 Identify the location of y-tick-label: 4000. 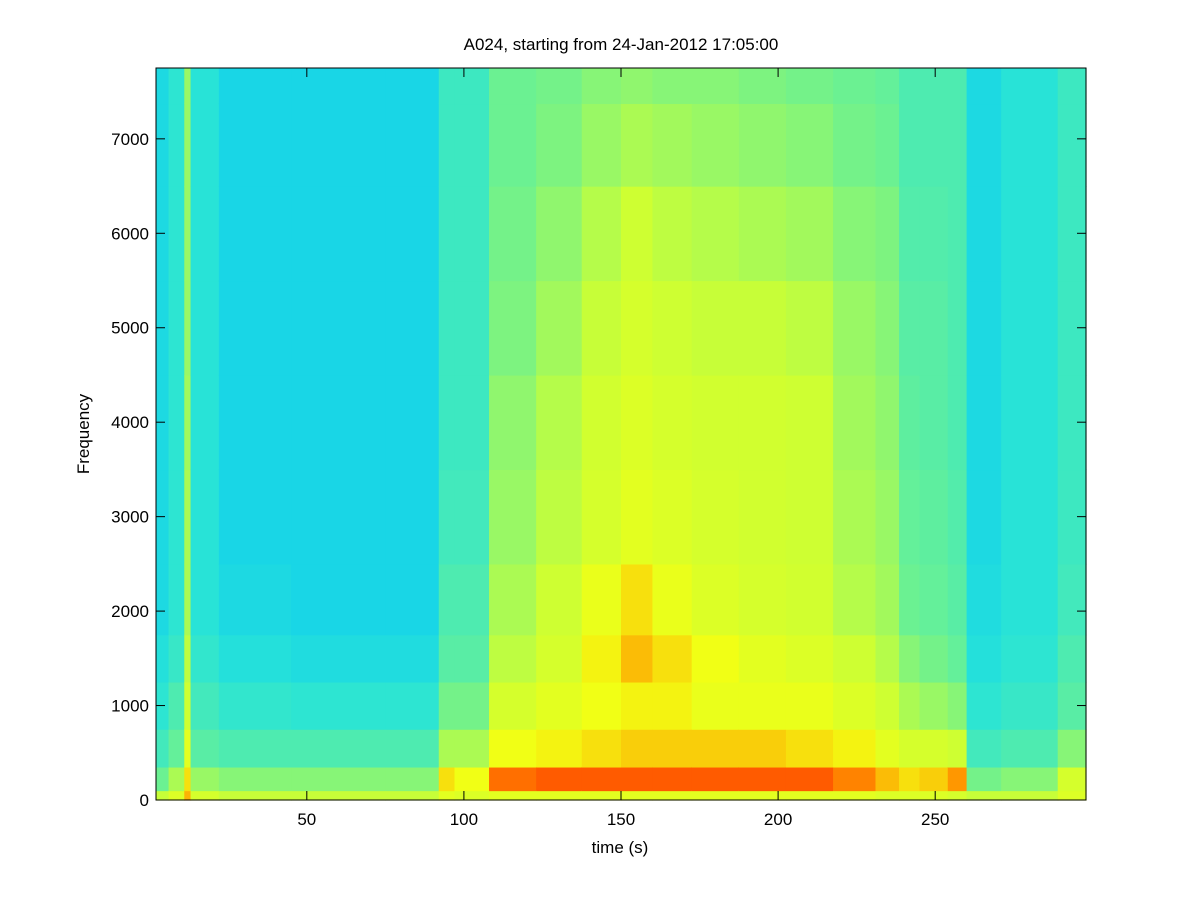
(130, 422).